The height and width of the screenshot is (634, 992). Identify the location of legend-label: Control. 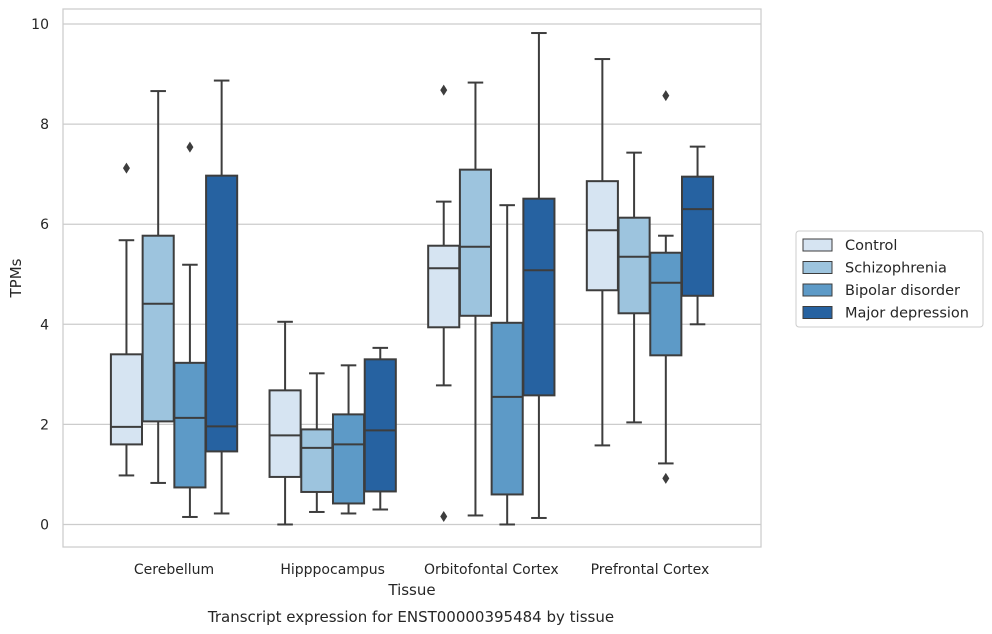
(871, 246).